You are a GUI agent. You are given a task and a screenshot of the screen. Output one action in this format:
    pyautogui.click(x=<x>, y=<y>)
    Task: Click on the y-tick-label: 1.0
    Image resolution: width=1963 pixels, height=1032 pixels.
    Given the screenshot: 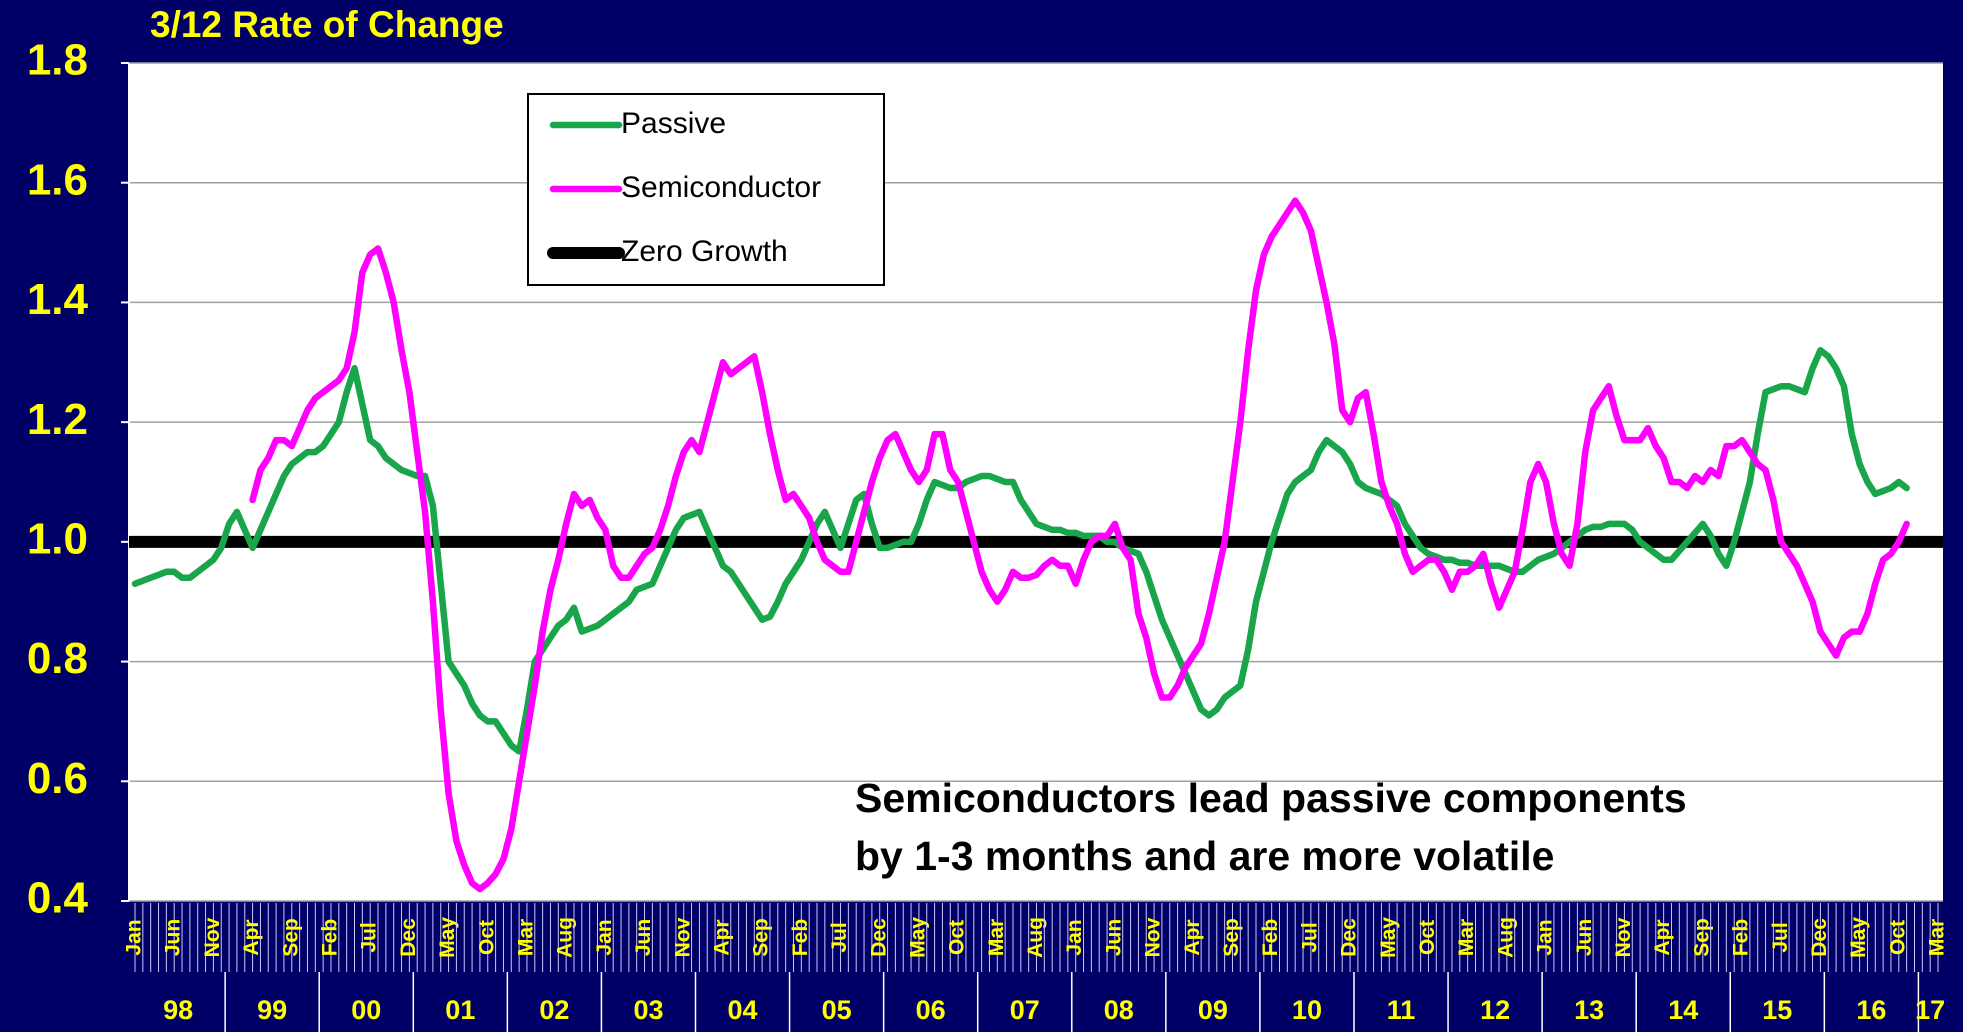 What is the action you would take?
    pyautogui.click(x=57, y=538)
    